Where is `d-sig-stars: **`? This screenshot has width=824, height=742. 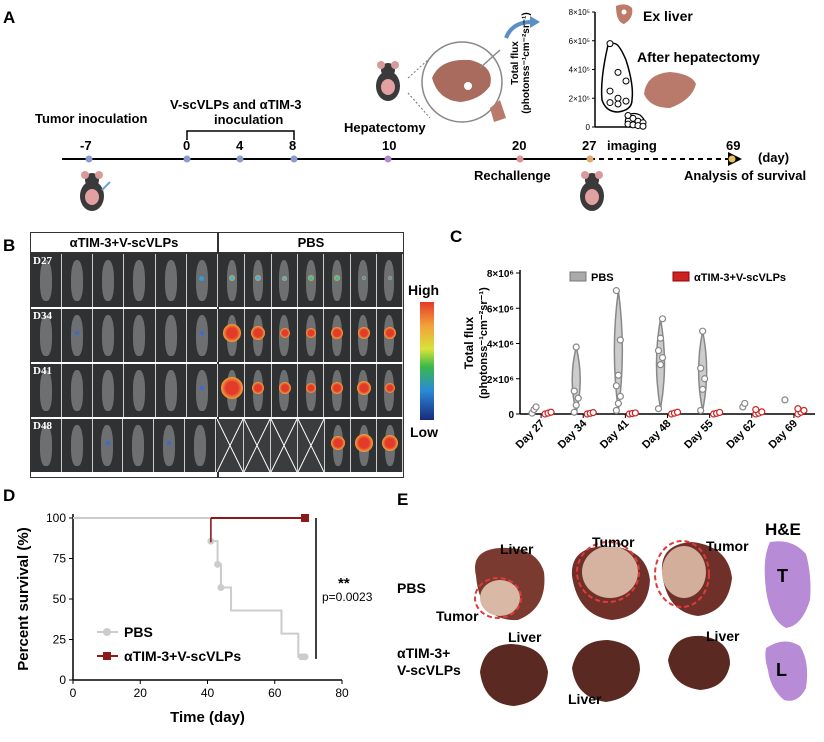
d-sig-stars: ** is located at coordinates (344, 583).